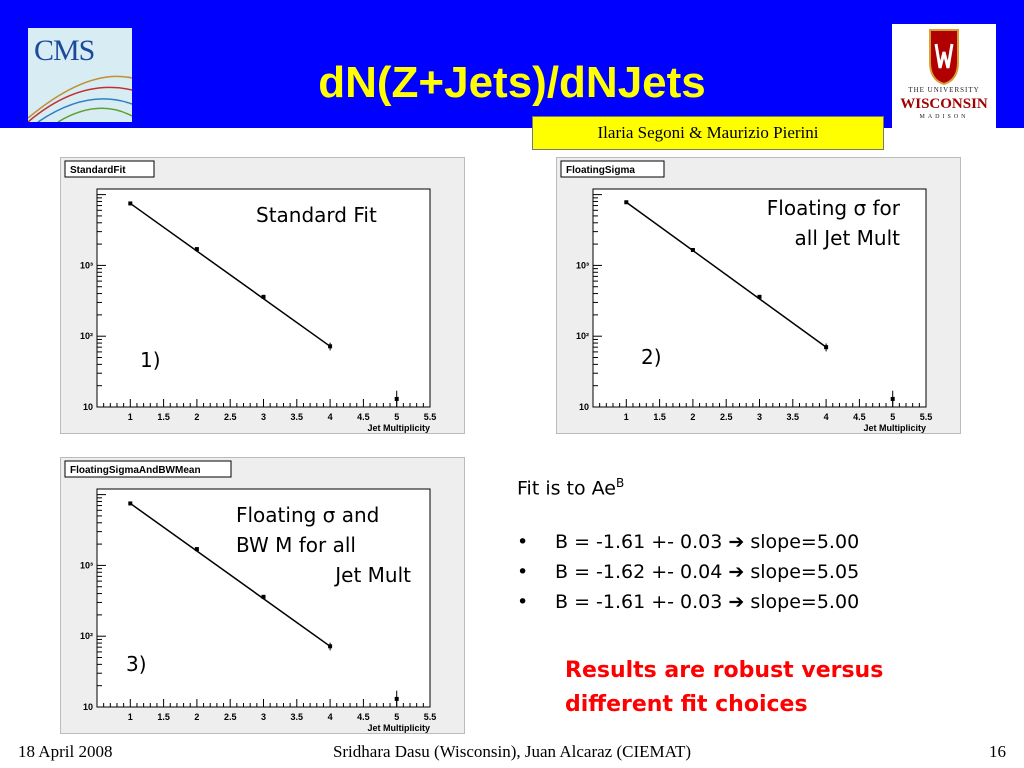 This screenshot has width=1024, height=768. I want to click on plot3-annotation: Floating σ and BW M for all Jet Mult, so click(326, 545).